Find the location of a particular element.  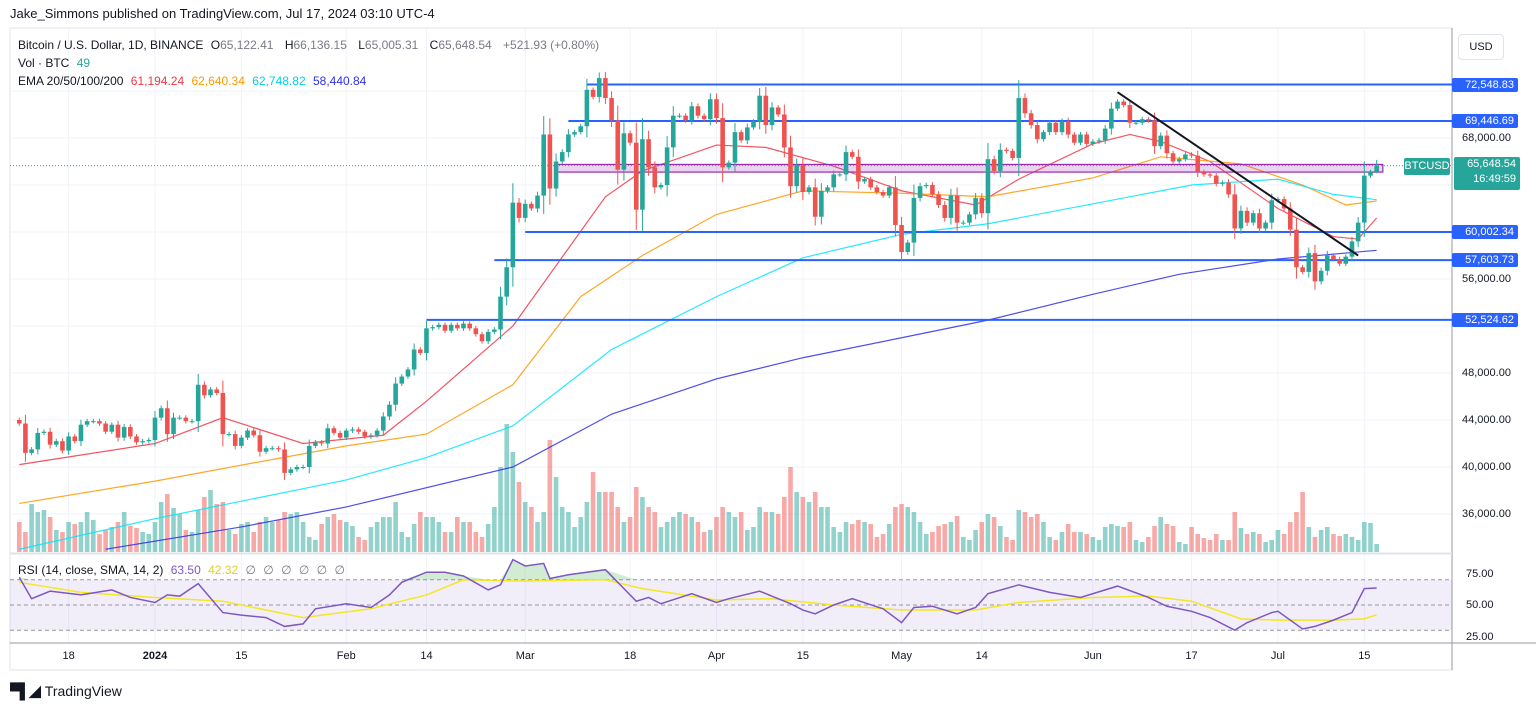

rsi-na-value: ∅ is located at coordinates (322, 570).